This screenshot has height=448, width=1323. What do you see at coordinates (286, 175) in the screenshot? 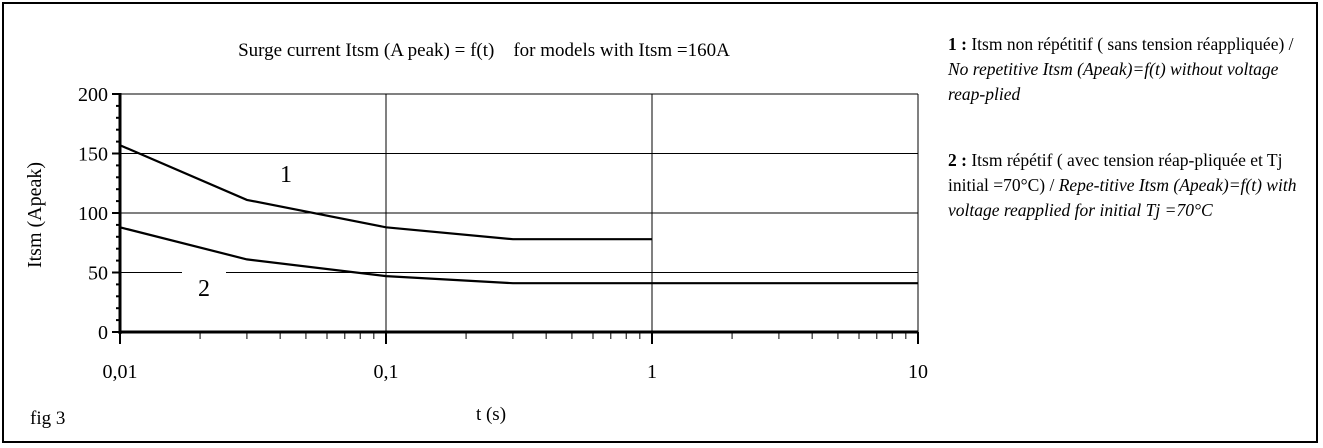
I see `series-label-1: 1` at bounding box center [286, 175].